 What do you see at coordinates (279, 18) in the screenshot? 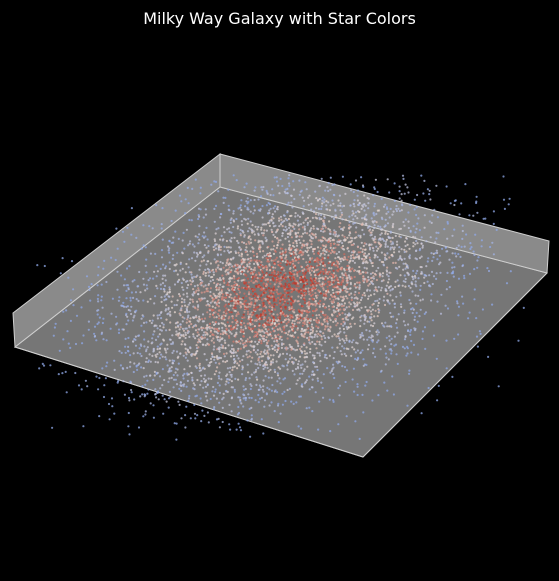
I see `chart-title: Milky Way Galaxy with Star Colors` at bounding box center [279, 18].